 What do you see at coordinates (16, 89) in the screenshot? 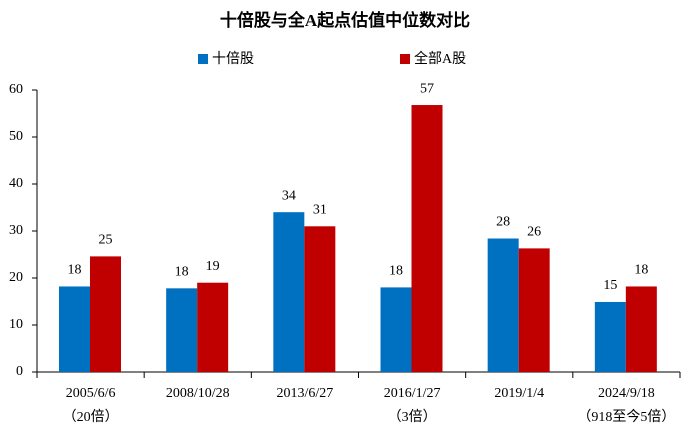
I see `y-tick-label: 60` at bounding box center [16, 89].